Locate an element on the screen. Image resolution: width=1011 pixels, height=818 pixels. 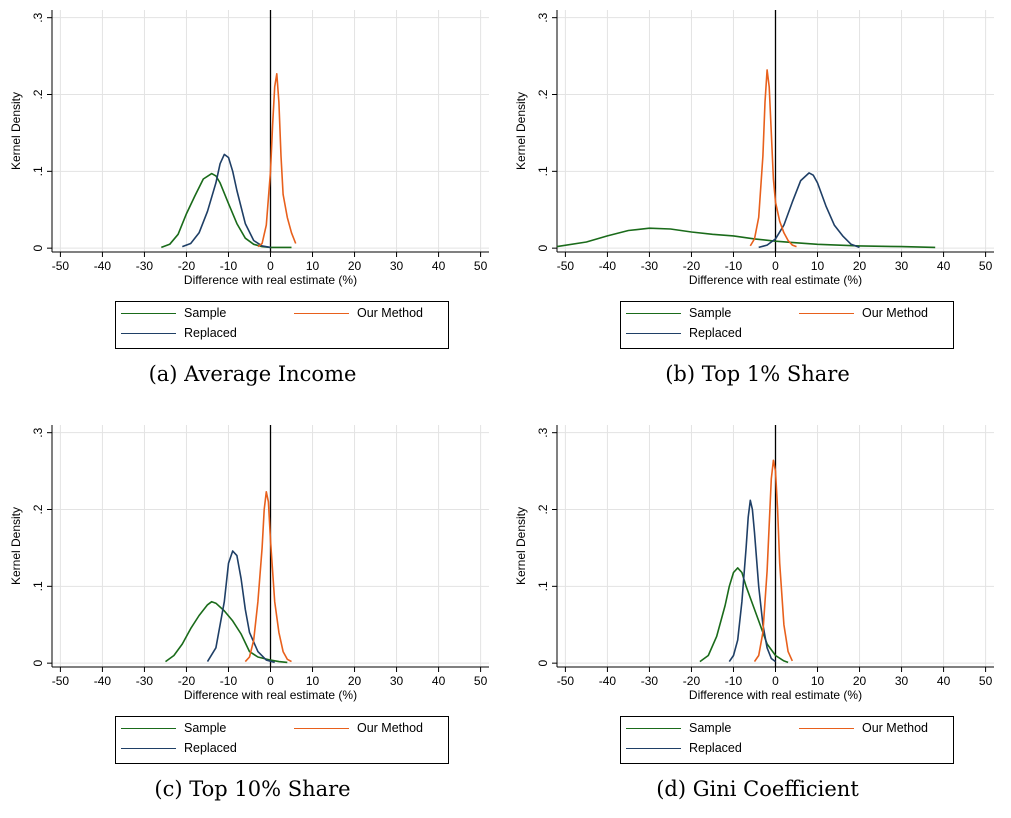
panel-caption: (c) Top 10% Share is located at coordinates (252, 789).